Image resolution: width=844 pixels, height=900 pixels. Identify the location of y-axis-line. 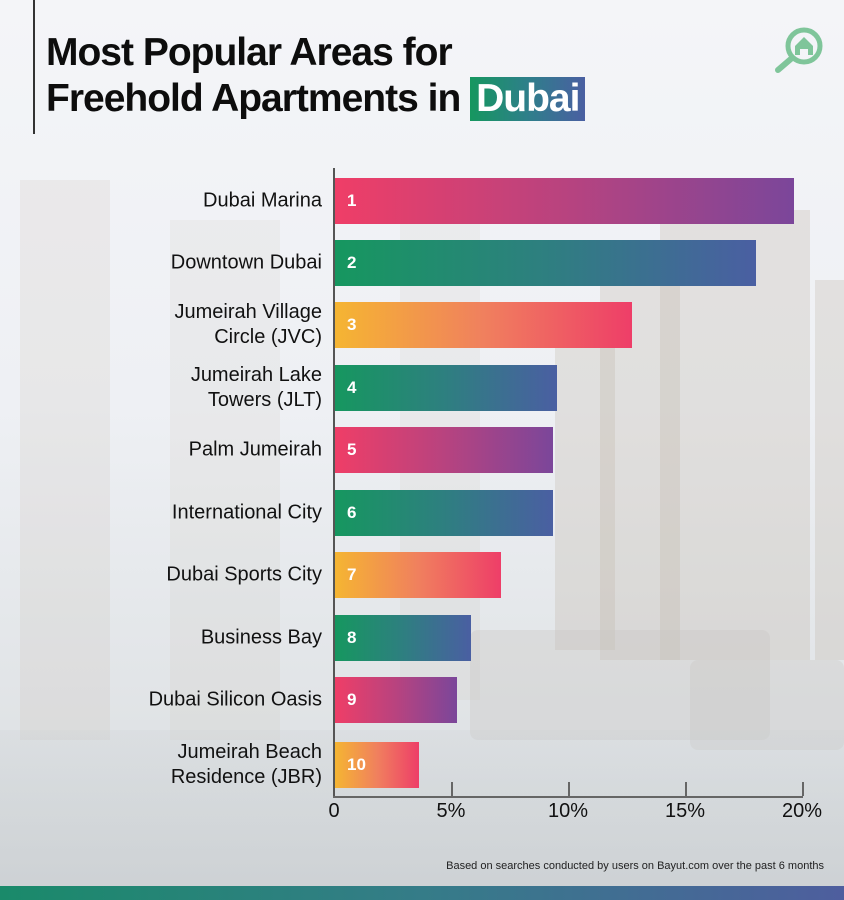
(334, 483).